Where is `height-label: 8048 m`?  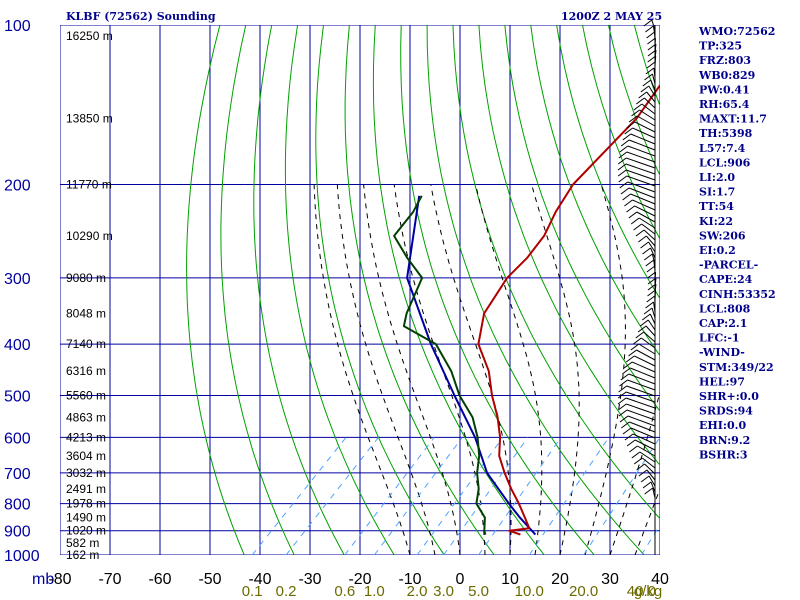 height-label: 8048 m is located at coordinates (86, 313).